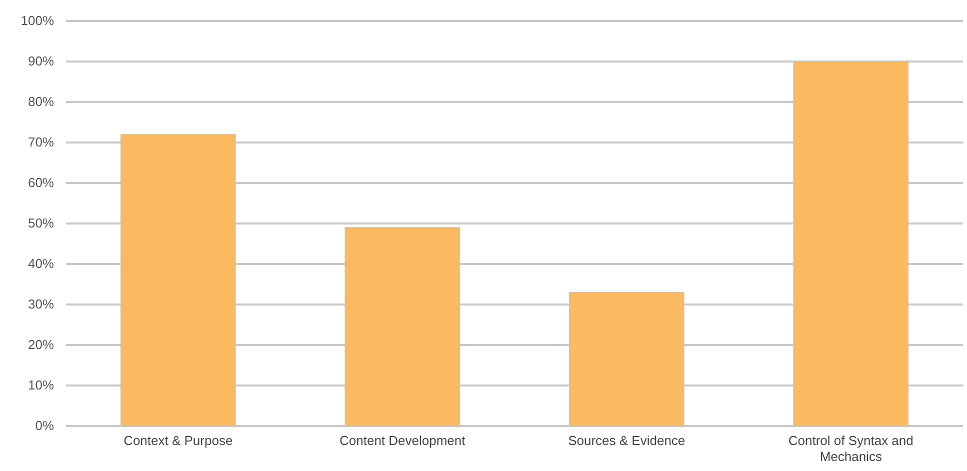 The width and height of the screenshot is (967, 471). What do you see at coordinates (403, 440) in the screenshot?
I see `x-tick-label: Content Development` at bounding box center [403, 440].